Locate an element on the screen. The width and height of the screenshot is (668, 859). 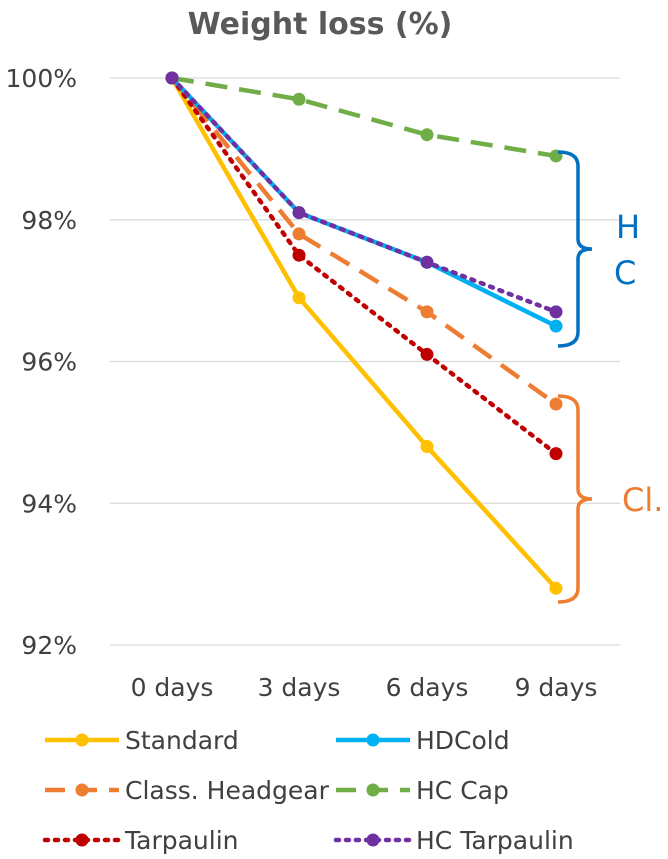
y-tick-label: 94% is located at coordinates (49, 503).